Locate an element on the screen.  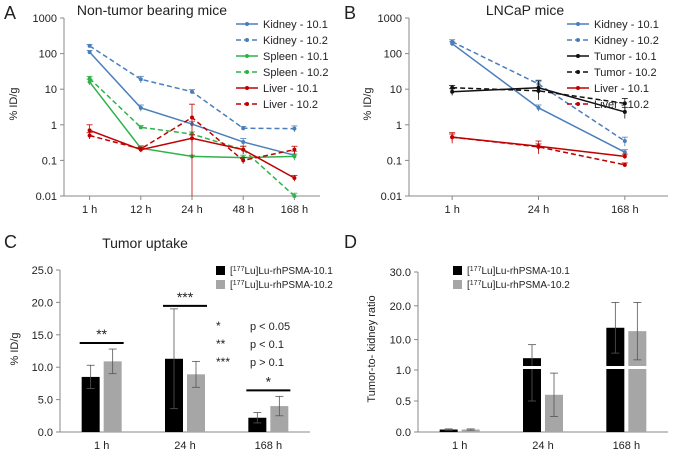
x-tick-label: 48 h is located at coordinates (242, 210).